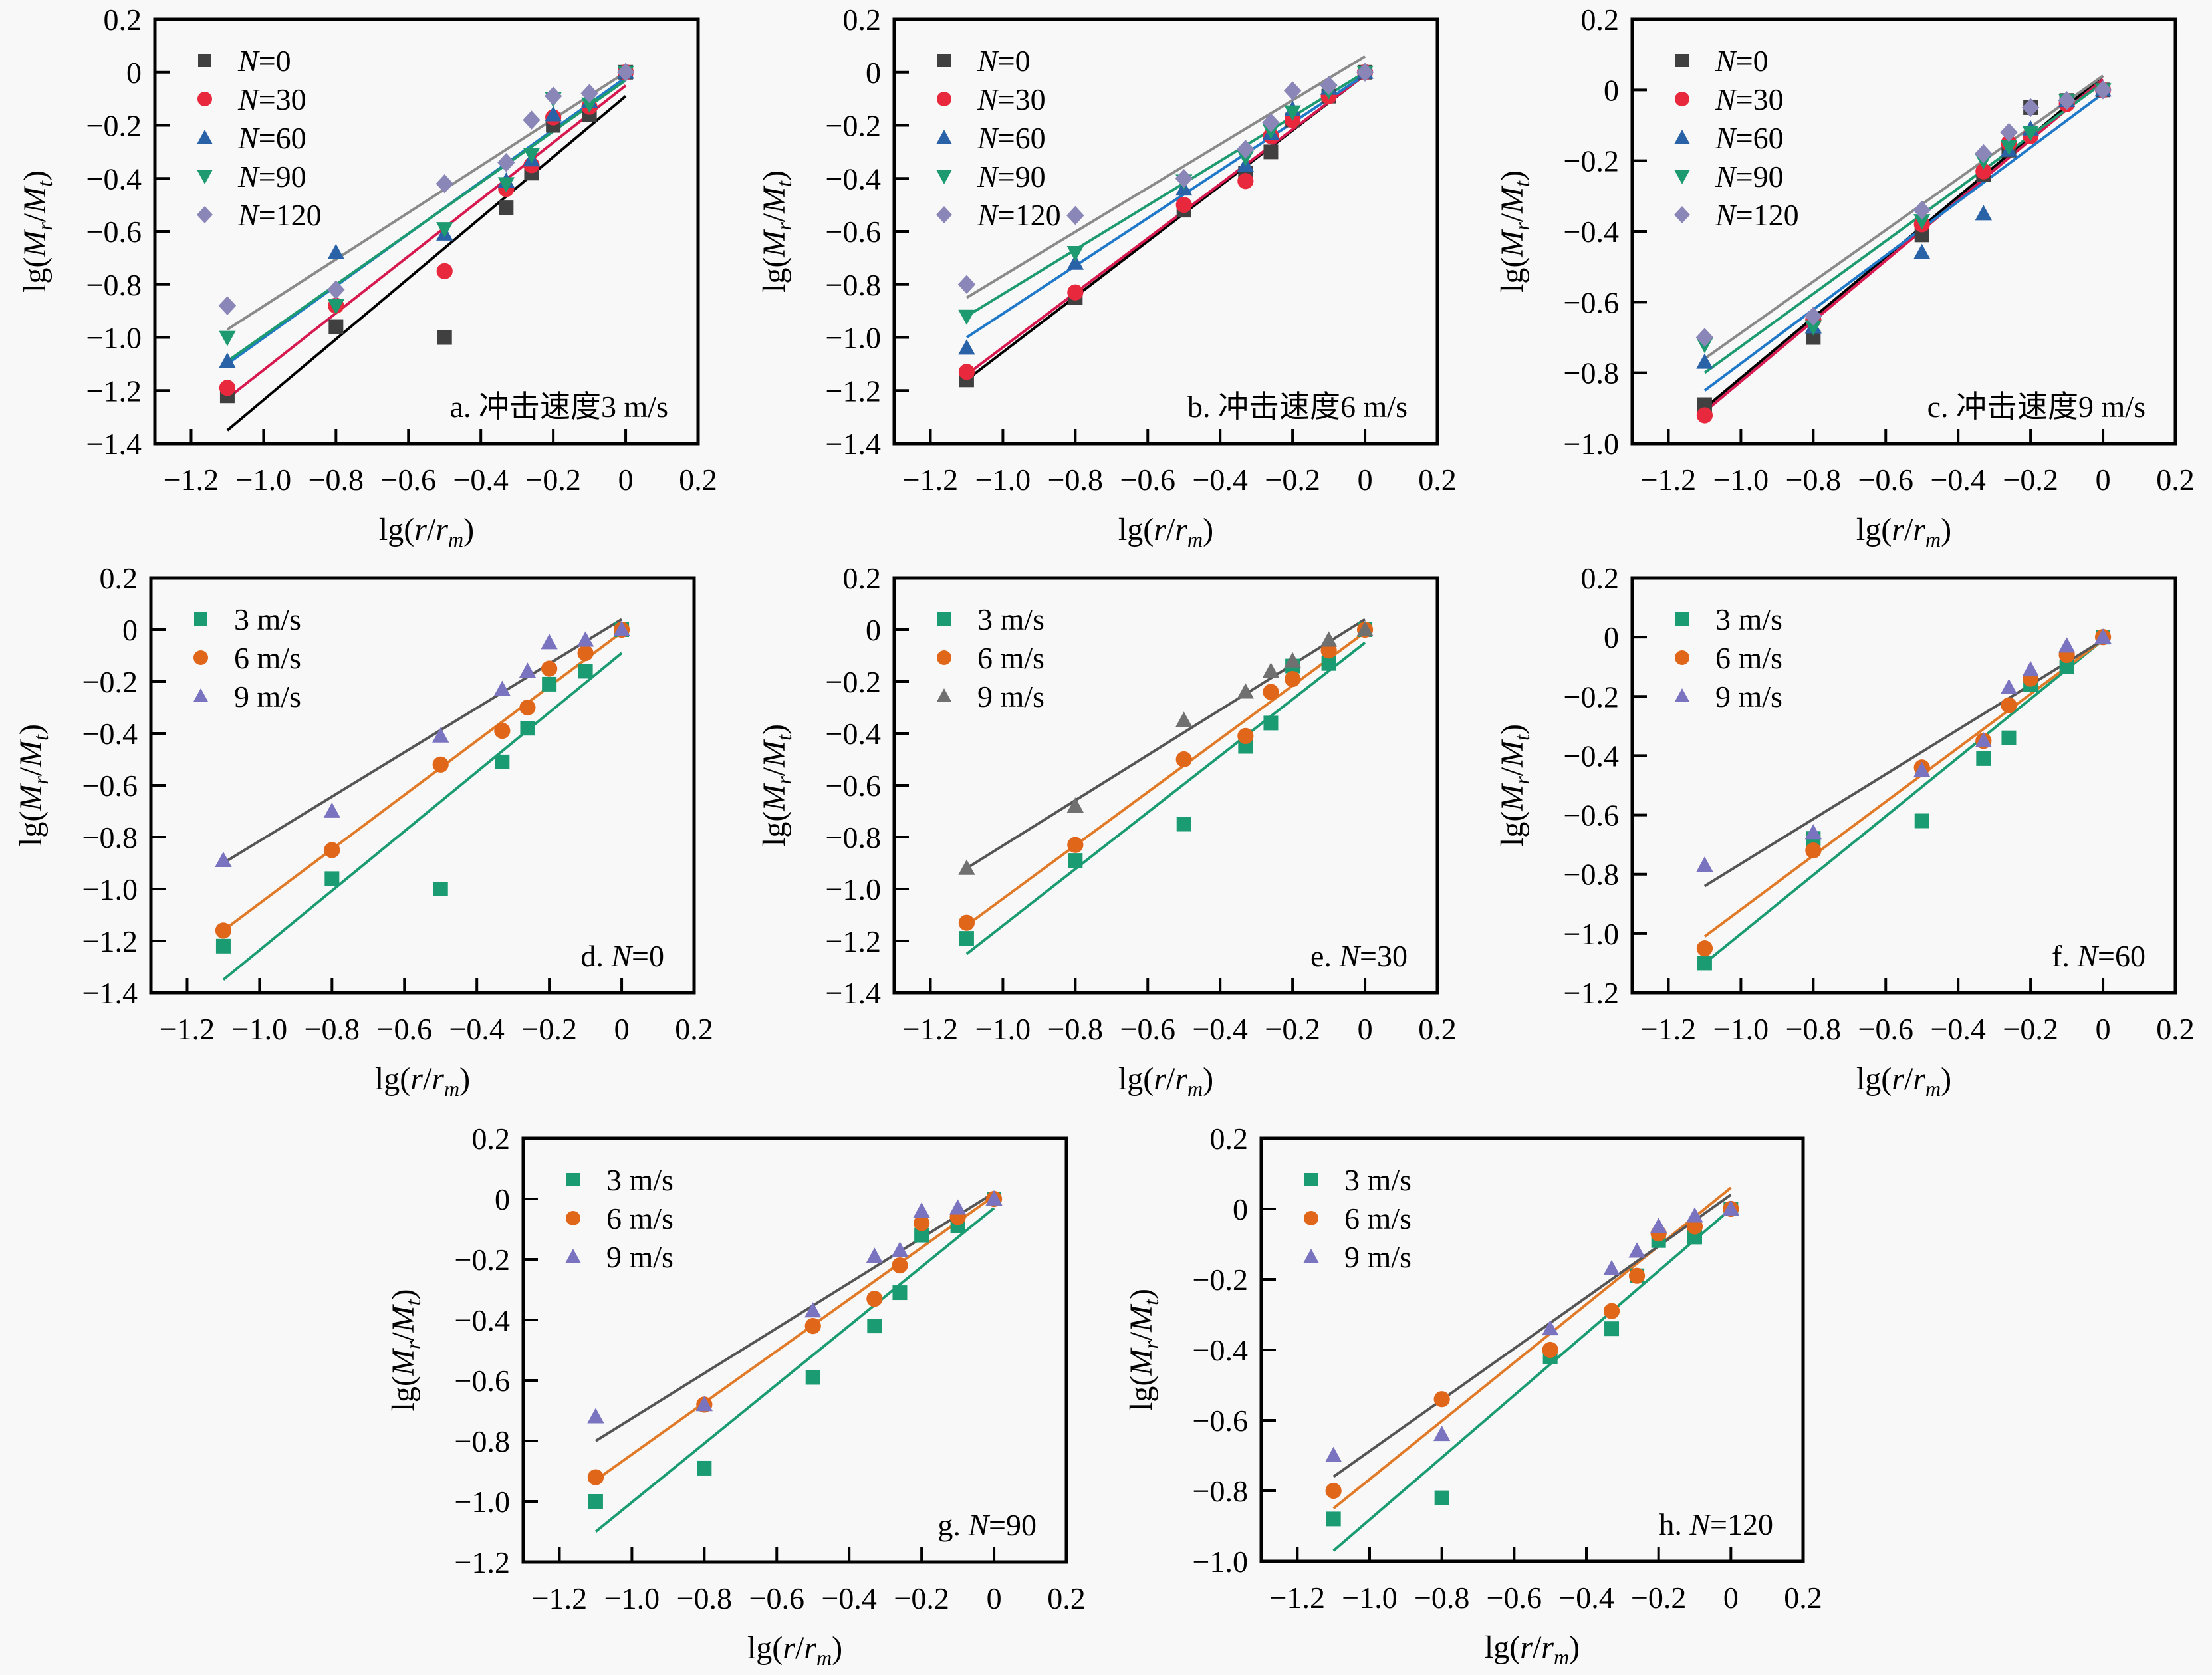  What do you see at coordinates (1668, 480) in the screenshot?
I see `x-tick-label: −1.2` at bounding box center [1668, 480].